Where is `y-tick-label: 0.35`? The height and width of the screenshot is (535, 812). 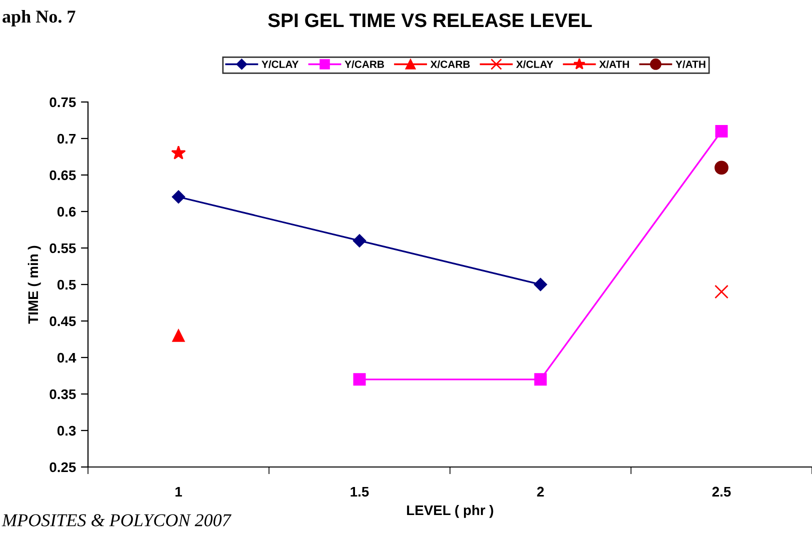
y-tick-label: 0.35 is located at coordinates (63, 394).